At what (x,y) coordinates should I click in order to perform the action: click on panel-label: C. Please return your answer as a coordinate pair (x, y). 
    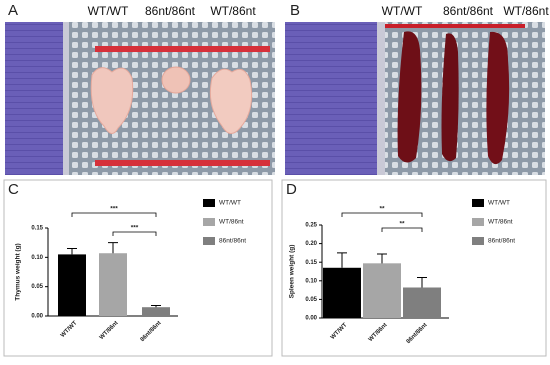
    Looking at the image, I should click on (13, 189).